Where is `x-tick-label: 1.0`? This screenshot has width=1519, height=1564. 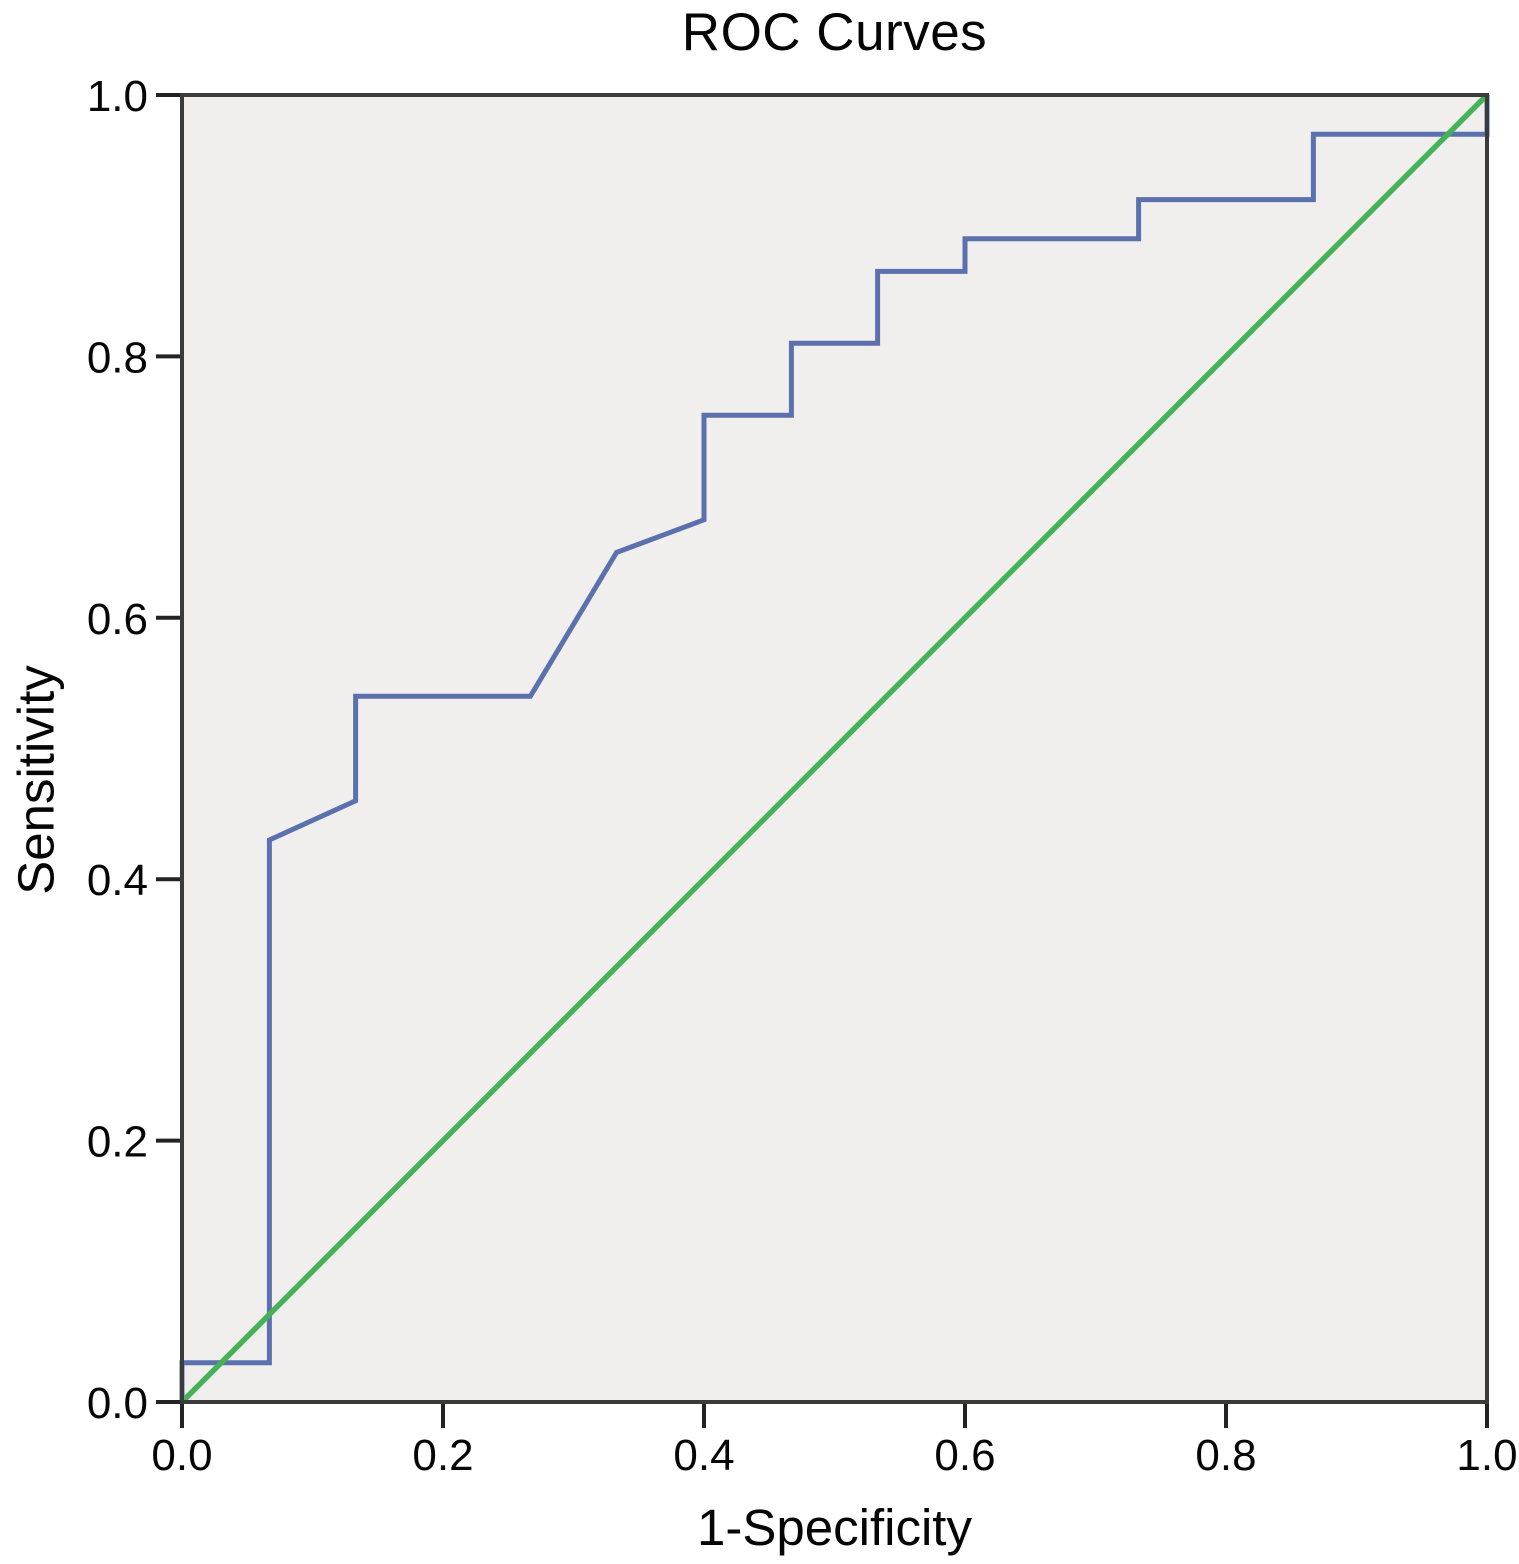
x-tick-label: 1.0 is located at coordinates (1486, 1455).